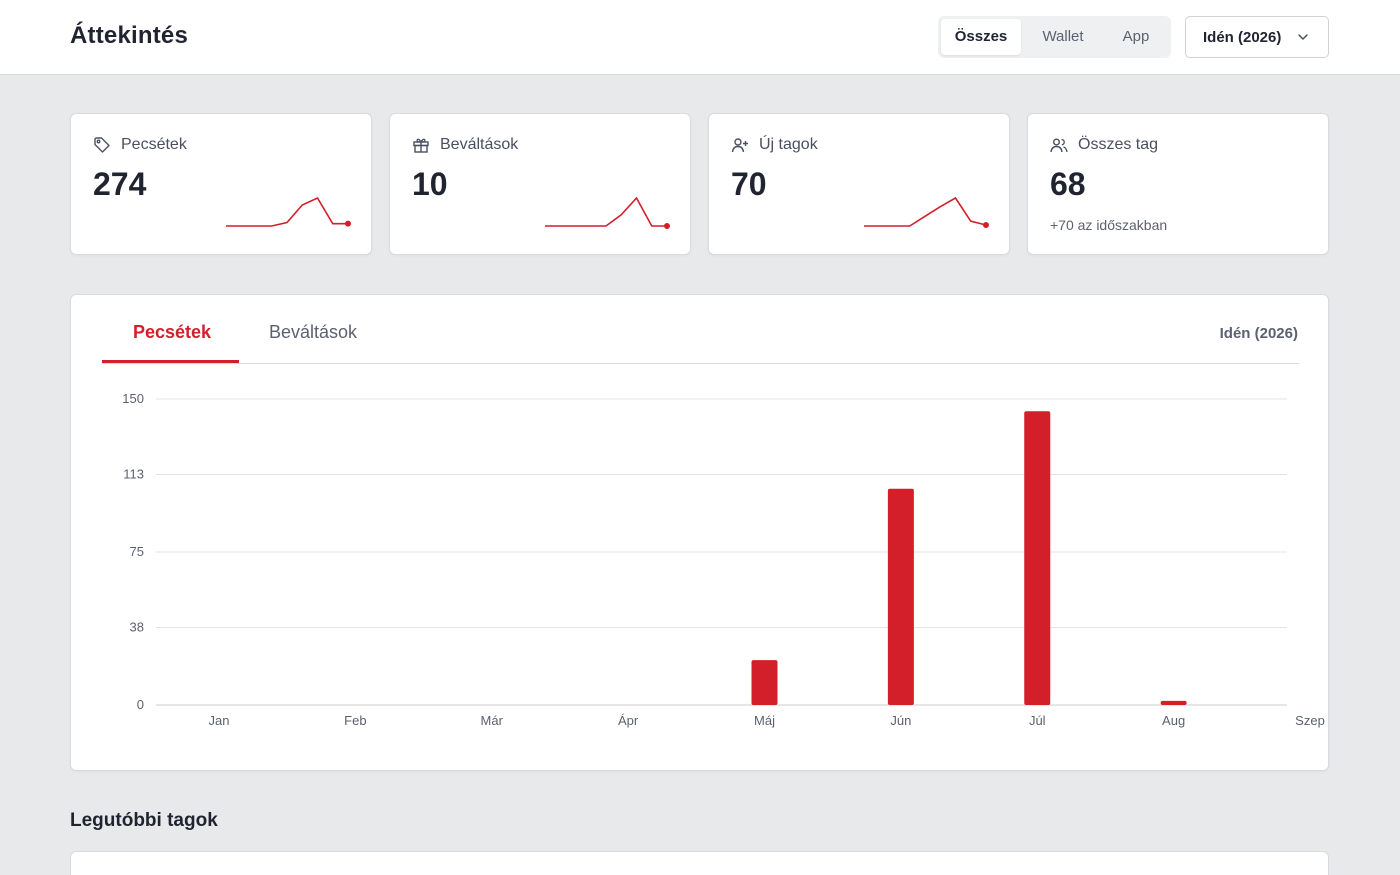 This screenshot has width=1400, height=875. Describe the element at coordinates (430, 184) in the screenshot. I see `stat-value: 10` at that location.